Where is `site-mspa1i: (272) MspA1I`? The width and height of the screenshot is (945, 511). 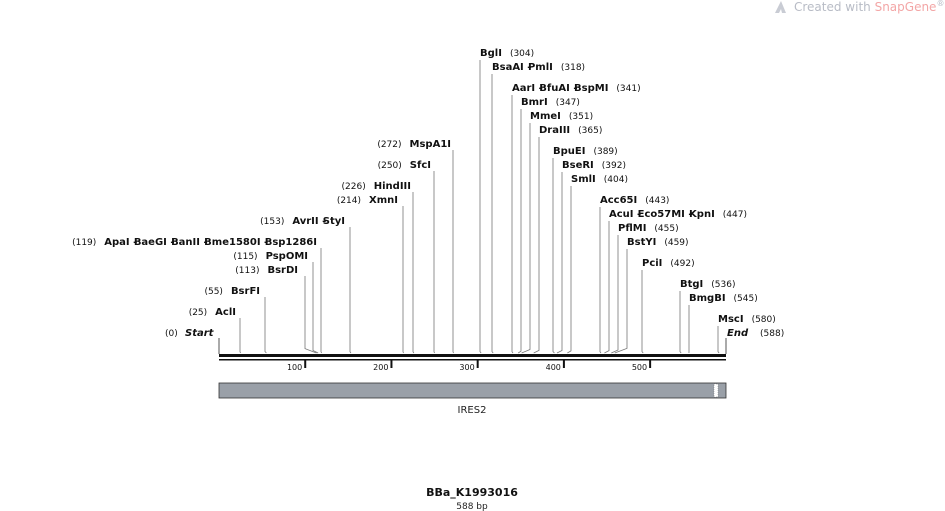 site-mspa1i: (272) MspA1I is located at coordinates (415, 246).